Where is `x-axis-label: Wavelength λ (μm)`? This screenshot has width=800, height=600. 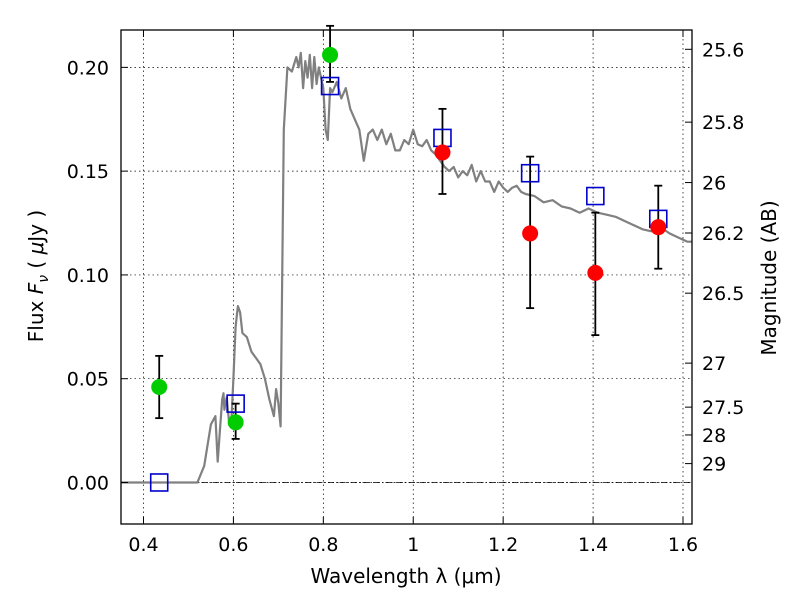 x-axis-label: Wavelength λ (μm) is located at coordinates (405, 576).